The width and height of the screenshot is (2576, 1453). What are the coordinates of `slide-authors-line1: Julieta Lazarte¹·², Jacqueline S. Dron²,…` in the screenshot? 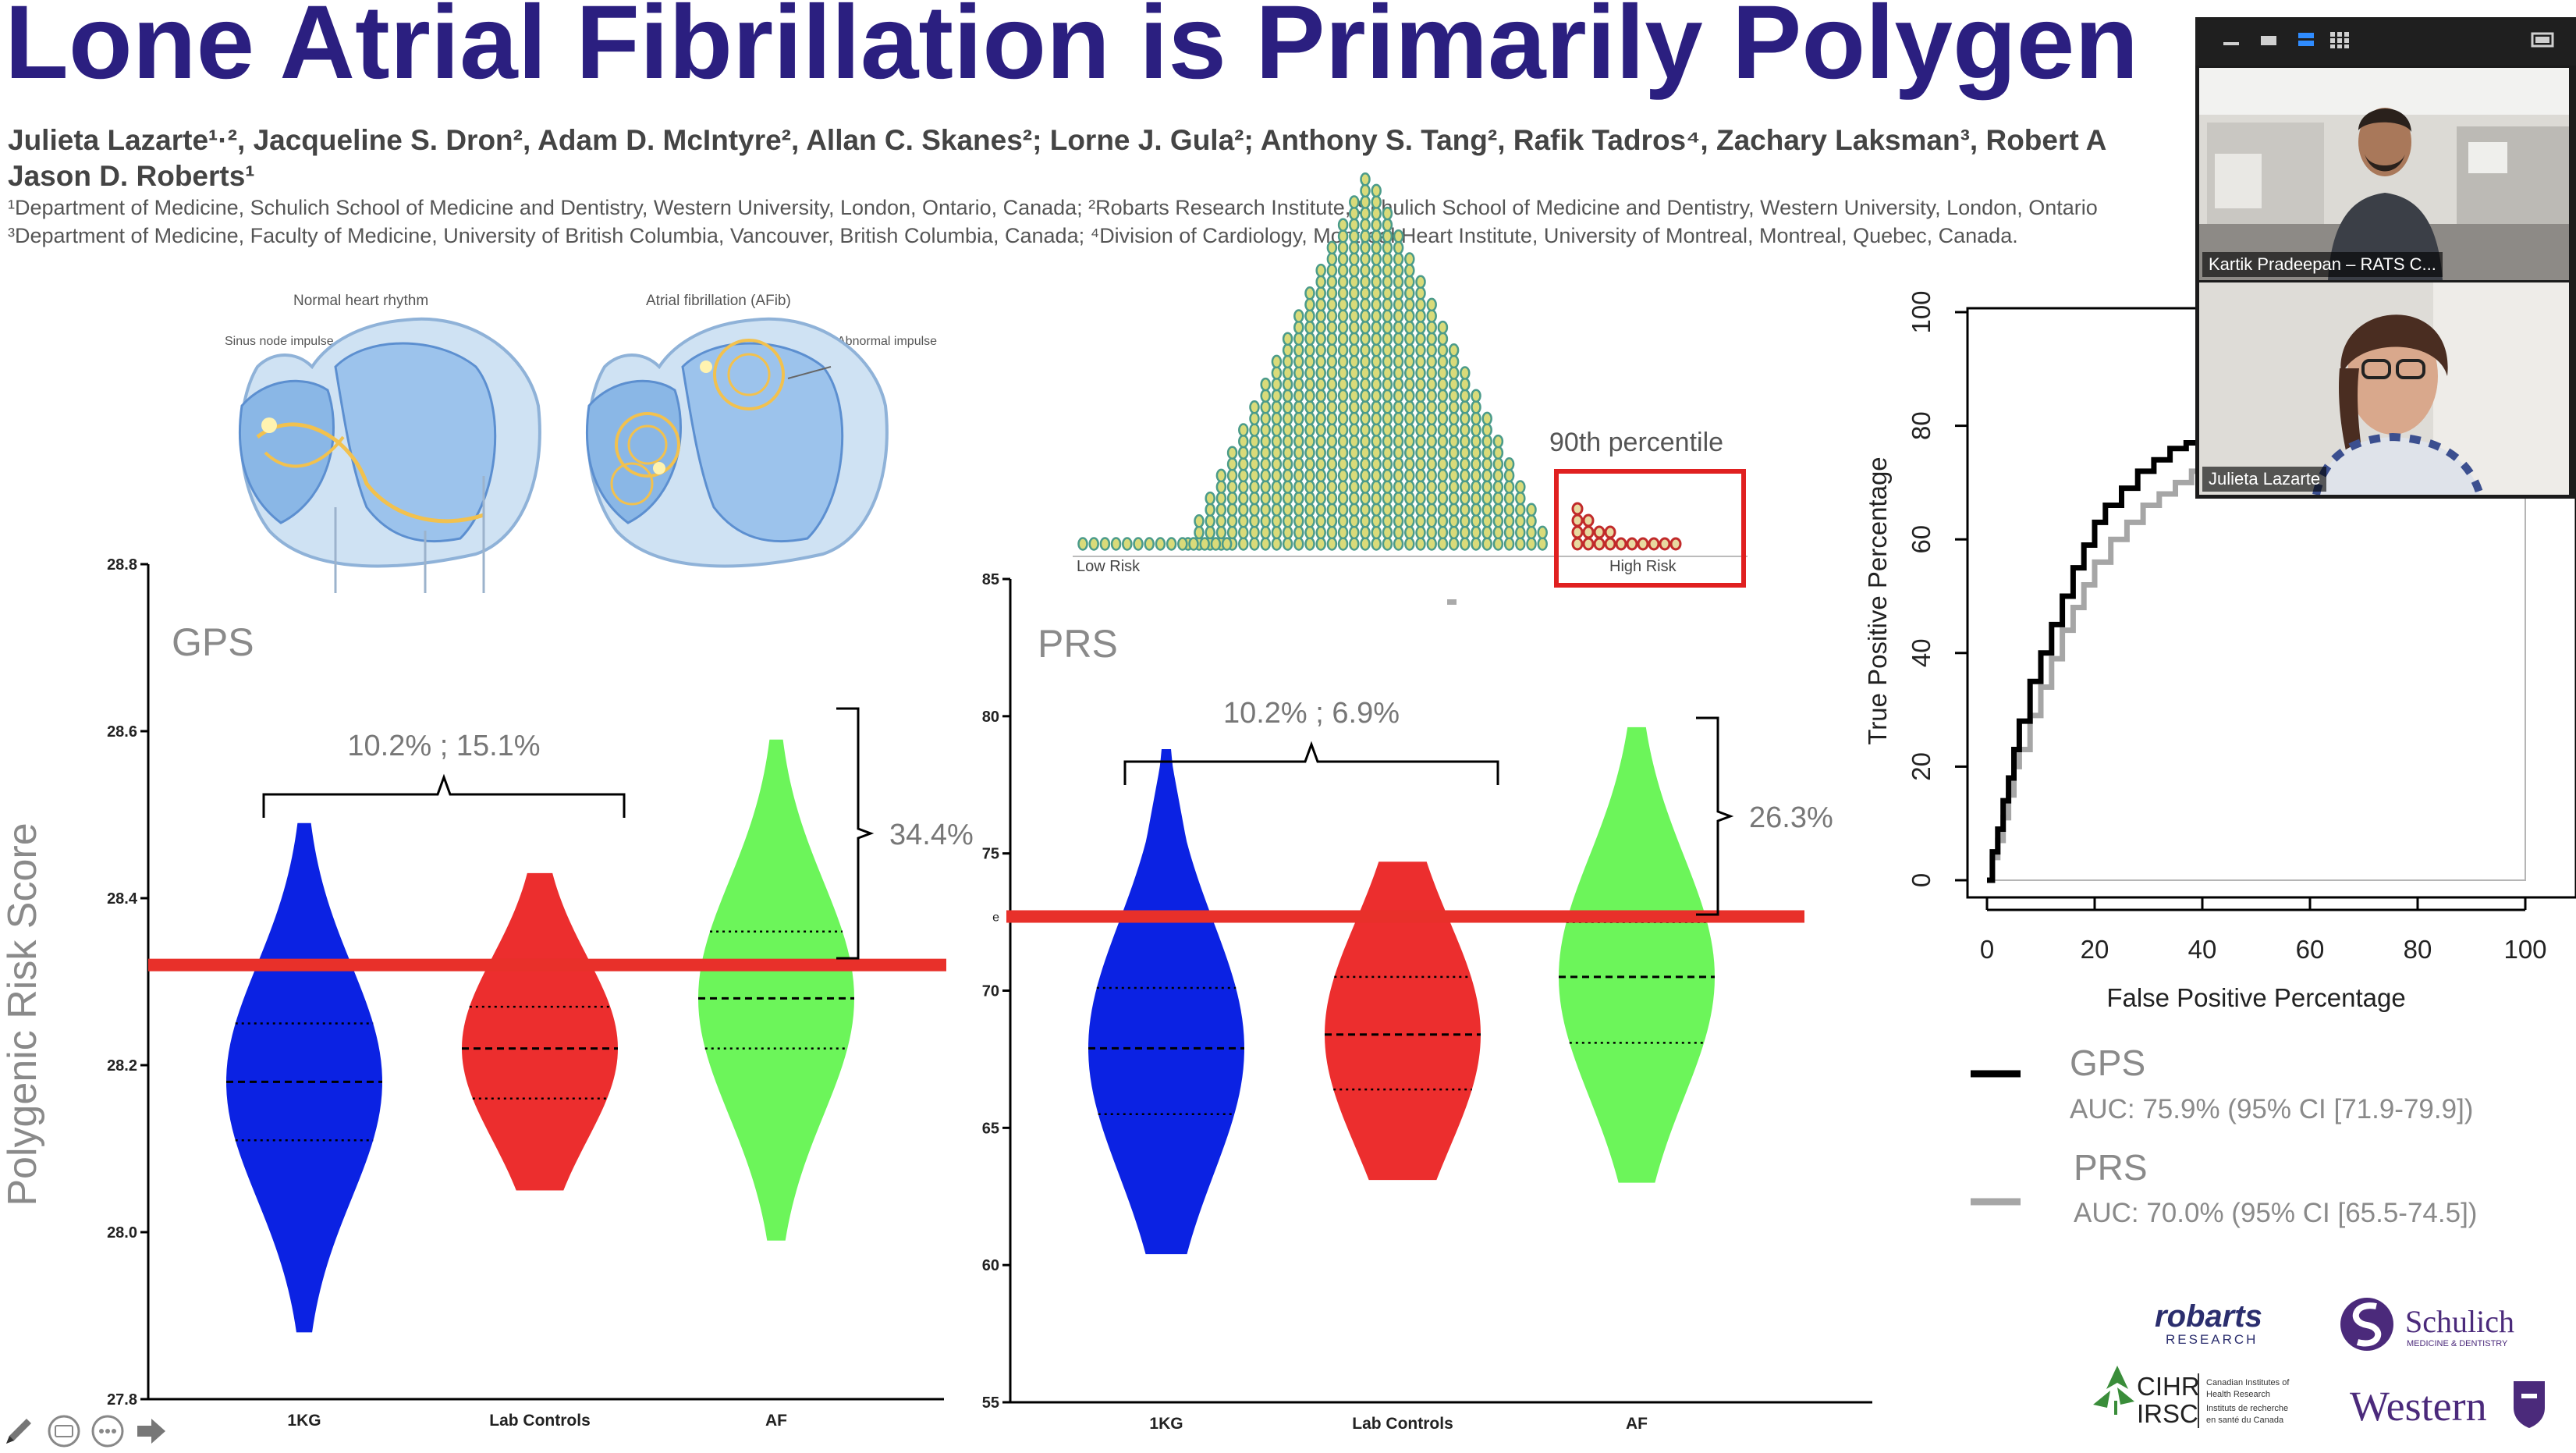 It's located at (1057, 140).